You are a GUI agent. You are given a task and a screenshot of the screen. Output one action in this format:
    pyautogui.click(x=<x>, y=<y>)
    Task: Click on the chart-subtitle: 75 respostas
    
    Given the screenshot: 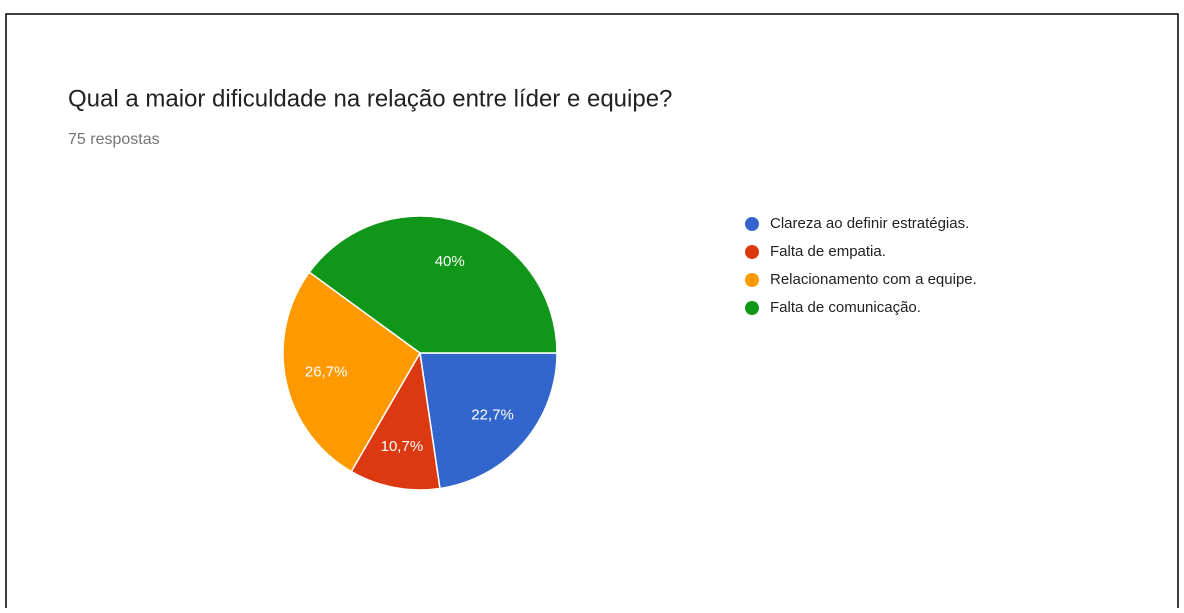 What is the action you would take?
    pyautogui.click(x=114, y=139)
    